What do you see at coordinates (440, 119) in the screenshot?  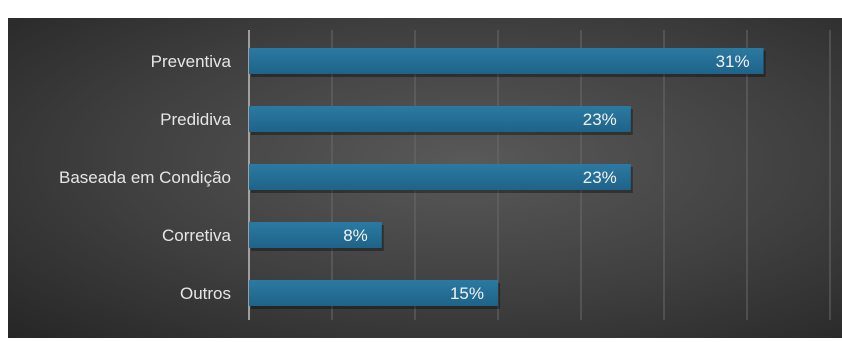 I see `bar-predidiva` at bounding box center [440, 119].